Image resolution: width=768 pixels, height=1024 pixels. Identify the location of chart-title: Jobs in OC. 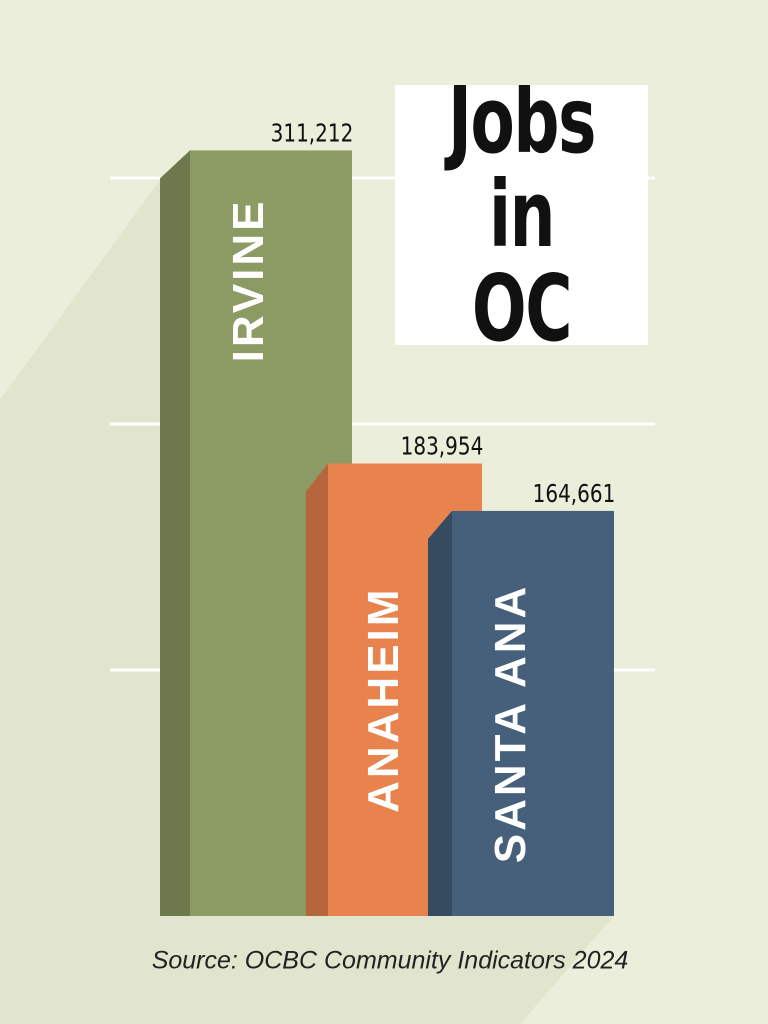
(521, 215).